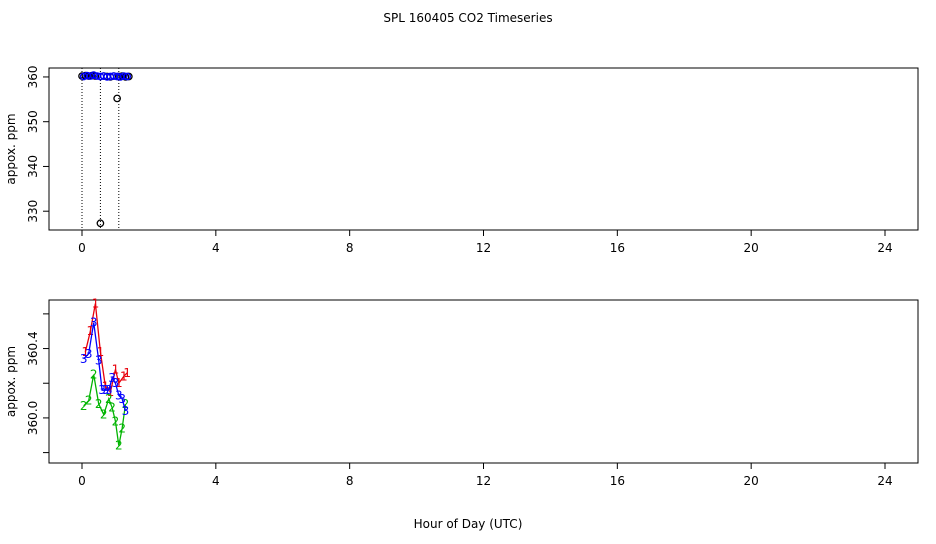 This screenshot has width=936, height=544. What do you see at coordinates (33, 418) in the screenshot?
I see `y-tick-label: 360.0` at bounding box center [33, 418].